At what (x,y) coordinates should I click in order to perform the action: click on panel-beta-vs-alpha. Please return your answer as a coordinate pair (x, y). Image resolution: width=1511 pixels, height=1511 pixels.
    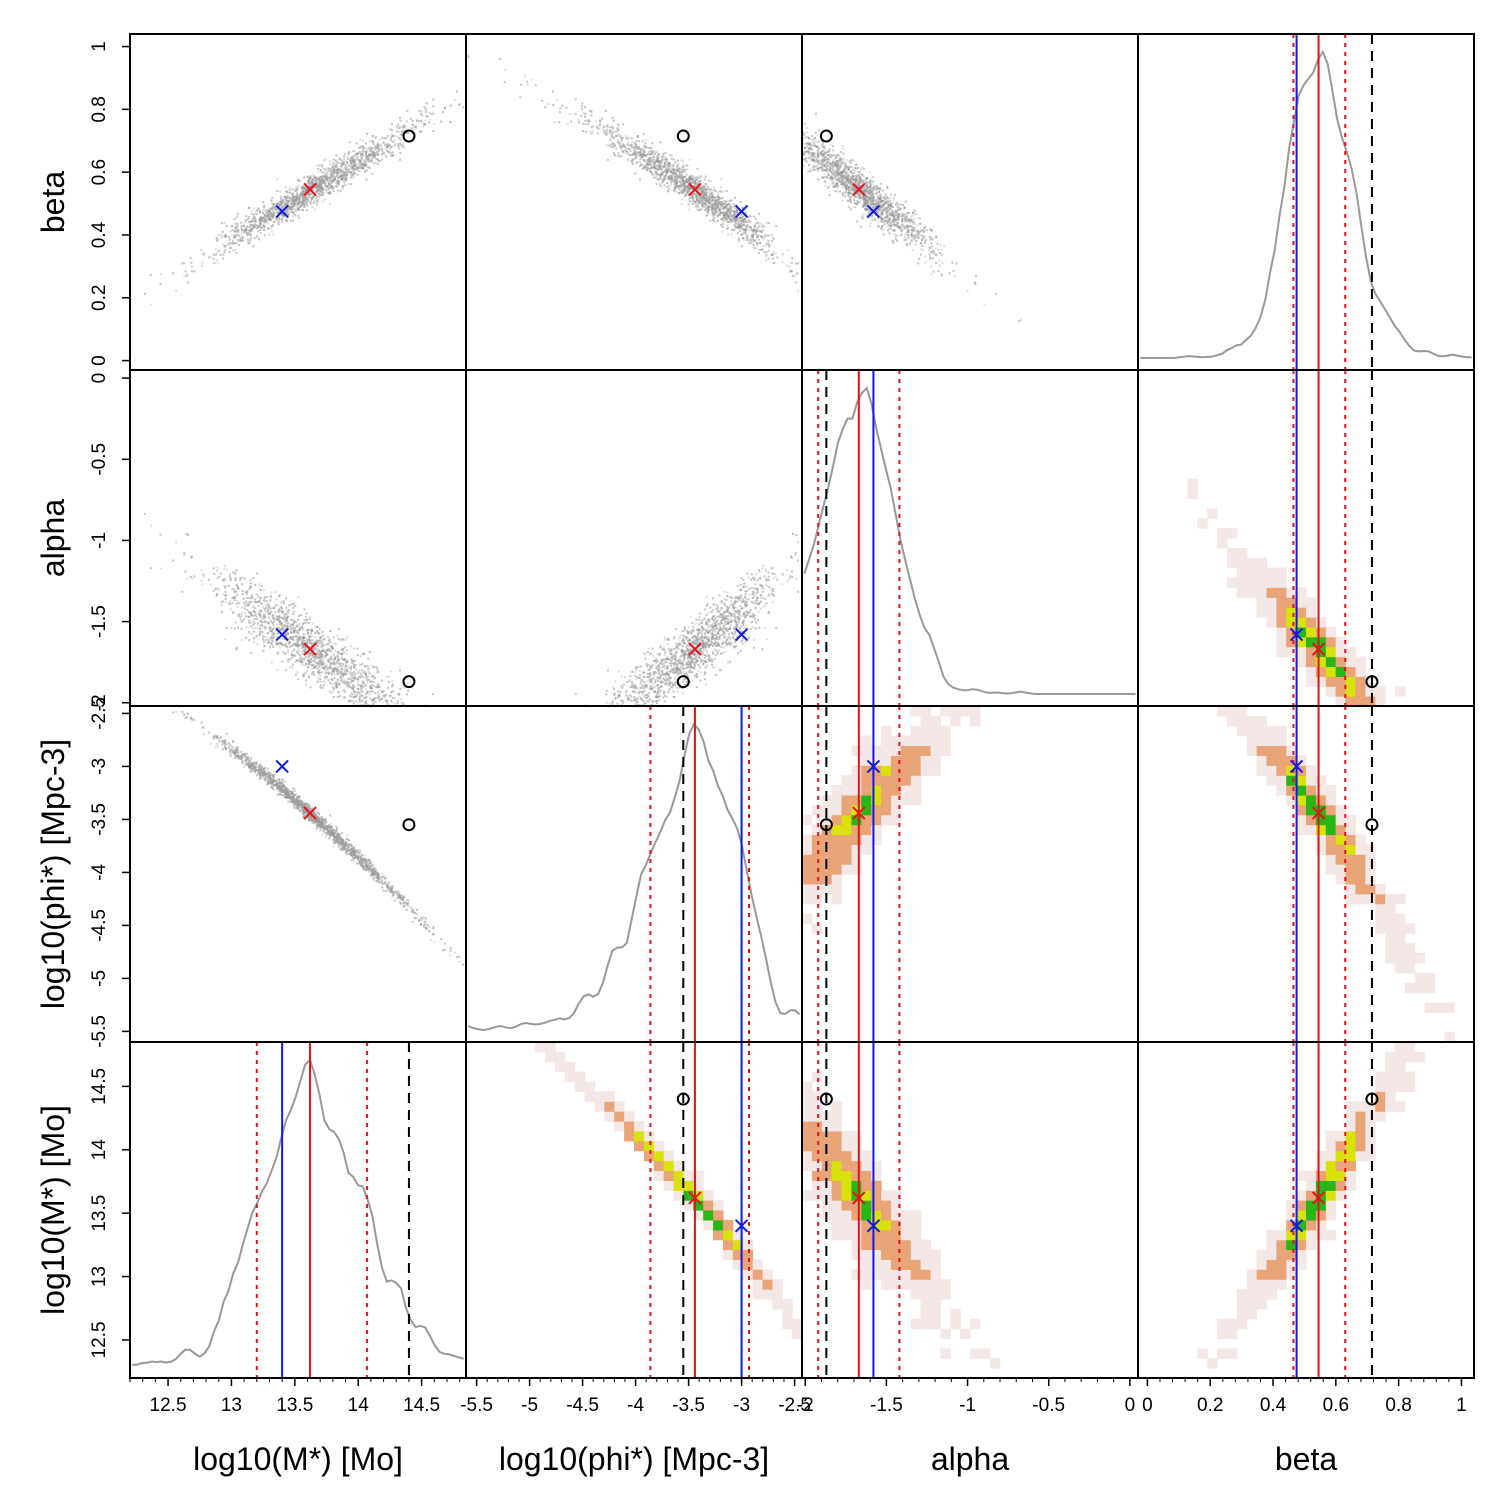
    Looking at the image, I should click on (912, 217).